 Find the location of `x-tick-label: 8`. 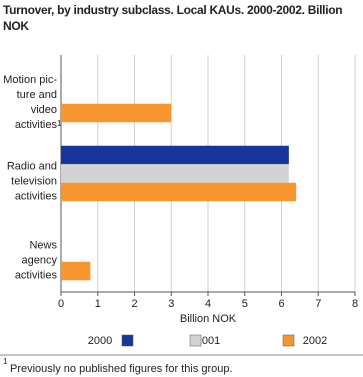

x-tick-label: 8 is located at coordinates (355, 304).